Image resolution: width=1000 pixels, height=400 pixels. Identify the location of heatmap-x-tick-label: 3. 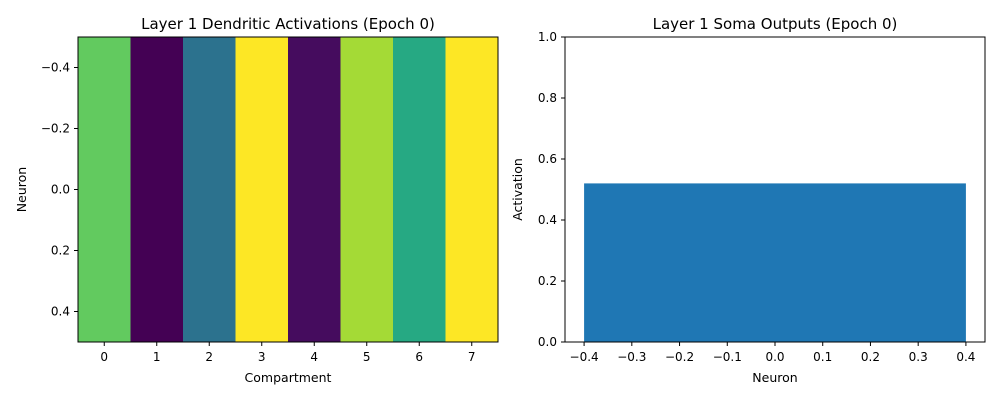
(262, 357).